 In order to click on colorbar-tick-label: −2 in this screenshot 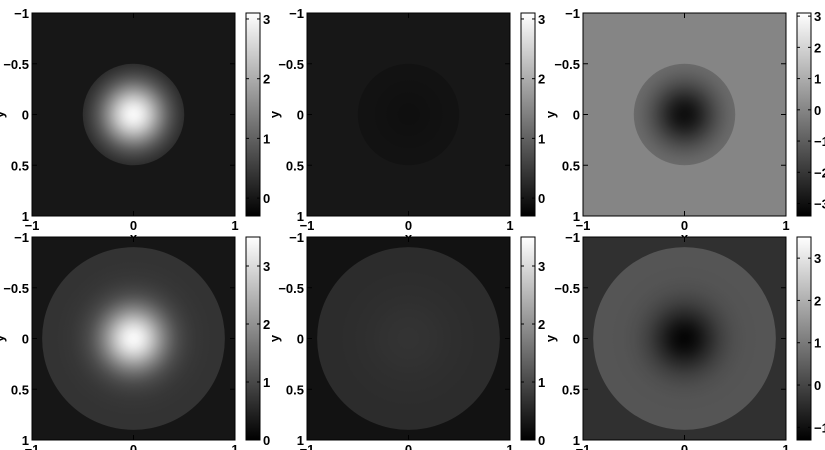, I will do `click(819, 172)`.